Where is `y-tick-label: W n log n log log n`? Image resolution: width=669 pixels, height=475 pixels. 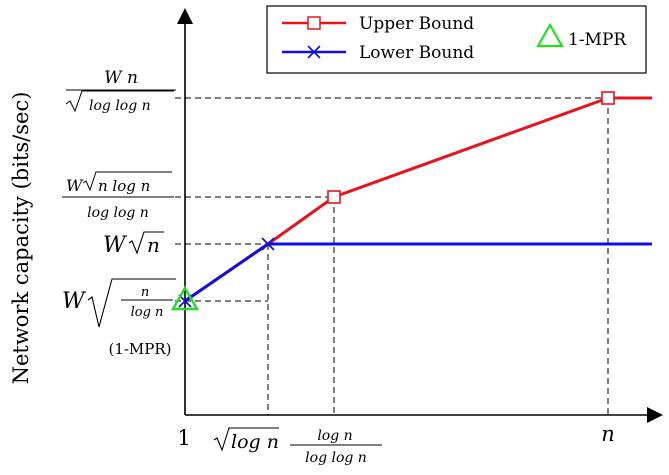
y-tick-label: W n log n log log n is located at coordinates (118, 196).